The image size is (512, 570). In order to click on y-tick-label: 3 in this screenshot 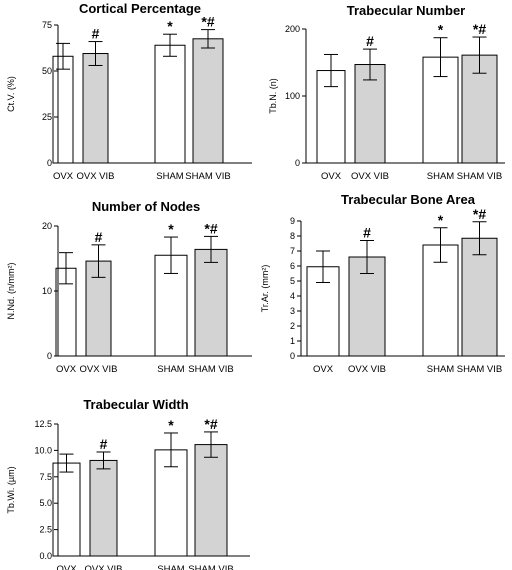, I will do `click(292, 311)`.